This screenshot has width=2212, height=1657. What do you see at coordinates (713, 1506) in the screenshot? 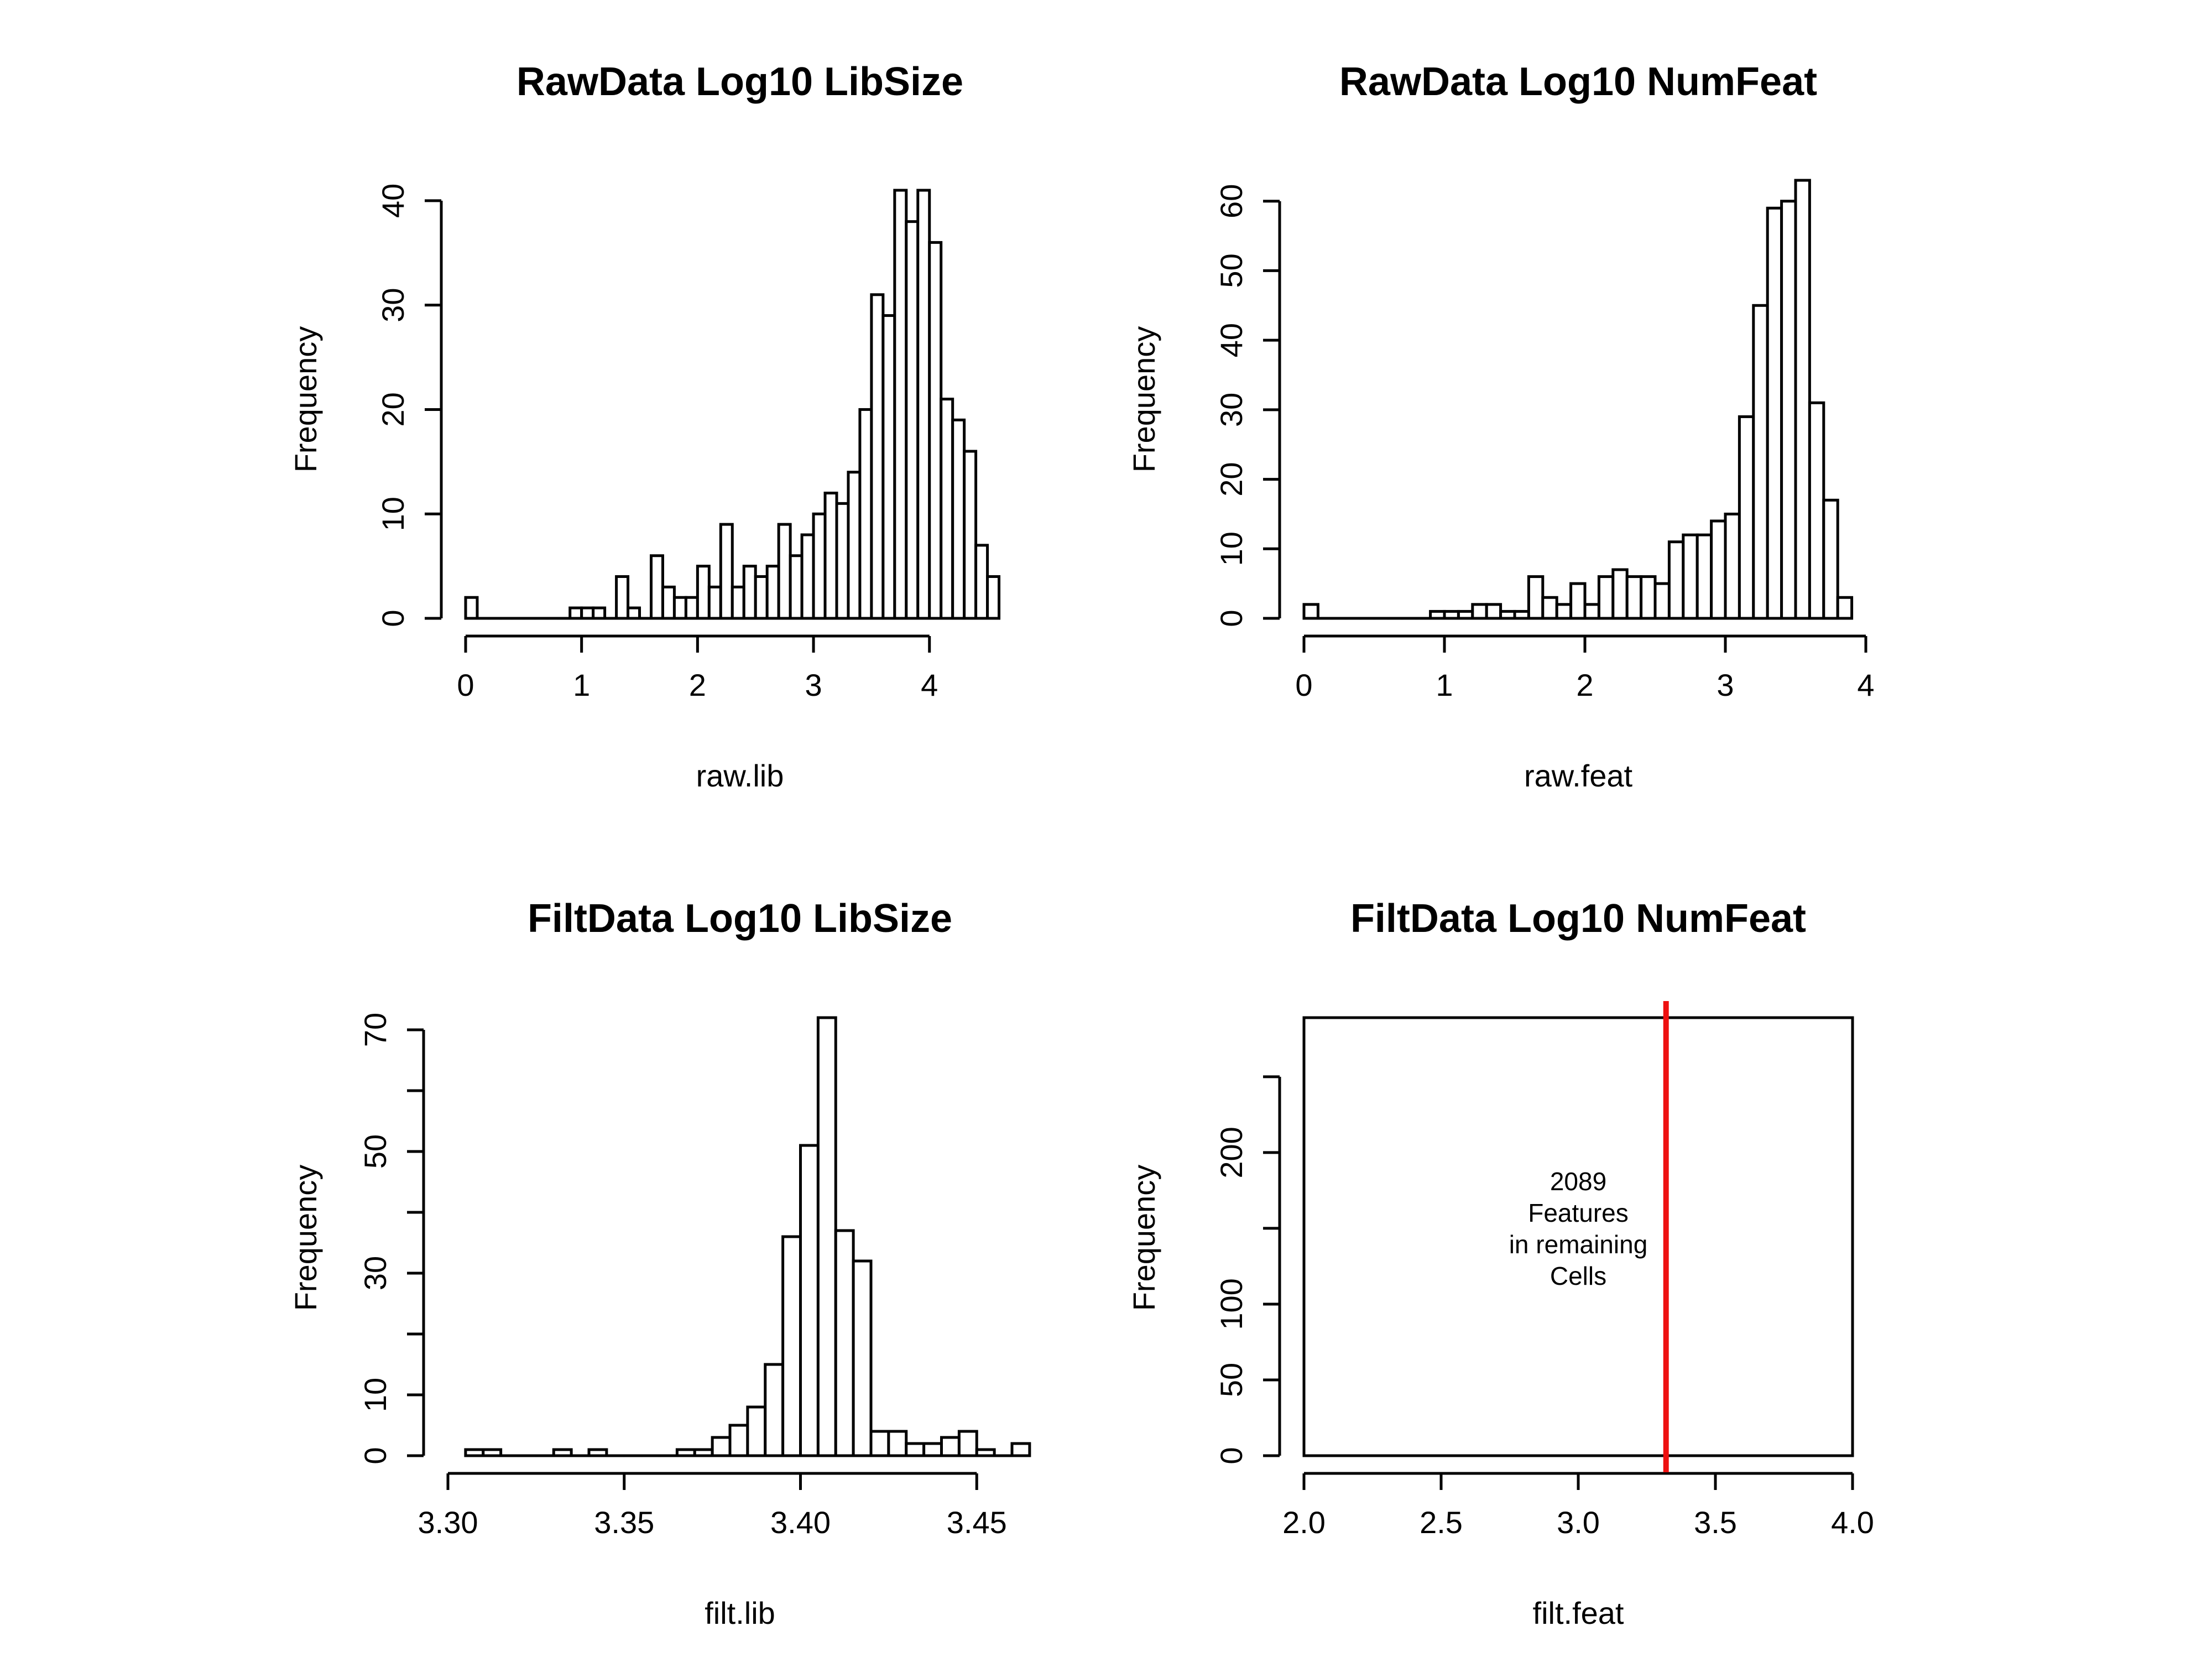
I see `x-axis: 3.30 3.35 3.40 3.45` at bounding box center [713, 1506].